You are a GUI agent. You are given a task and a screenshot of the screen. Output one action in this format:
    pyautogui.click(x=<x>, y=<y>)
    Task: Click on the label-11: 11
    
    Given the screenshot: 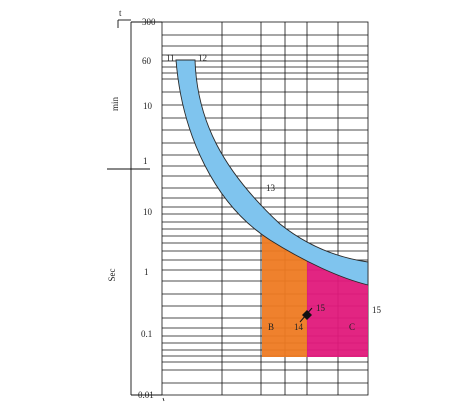 What is the action you would take?
    pyautogui.click(x=170, y=58)
    